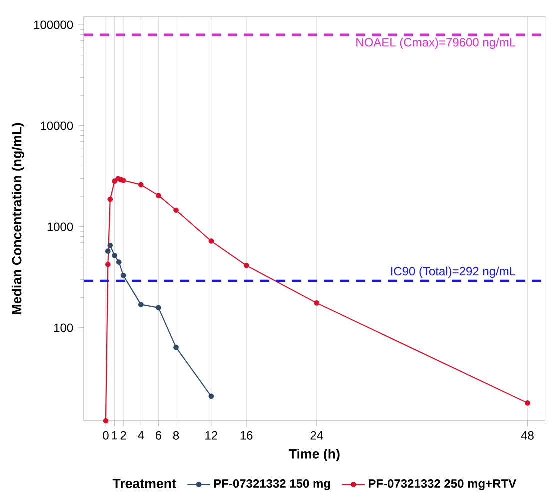 The height and width of the screenshot is (502, 549). I want to click on y-tick-label: 10000, so click(57, 126).